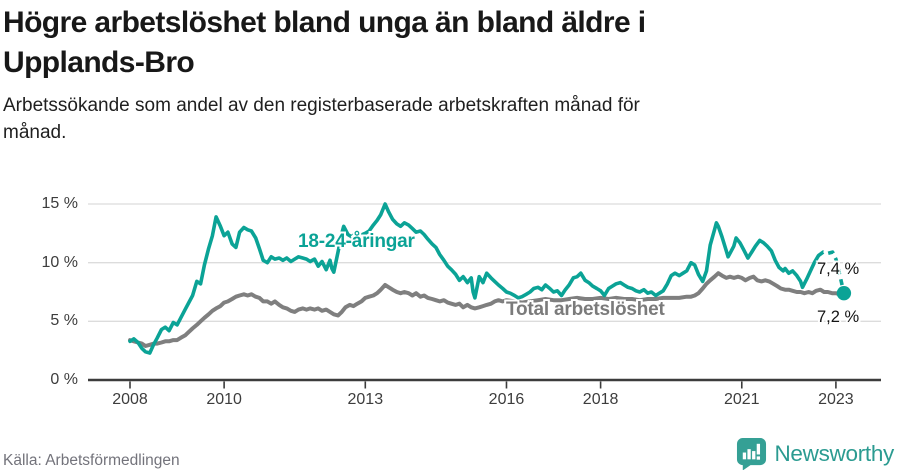  I want to click on newsworthy-brand: Newsworthy, so click(815, 453).